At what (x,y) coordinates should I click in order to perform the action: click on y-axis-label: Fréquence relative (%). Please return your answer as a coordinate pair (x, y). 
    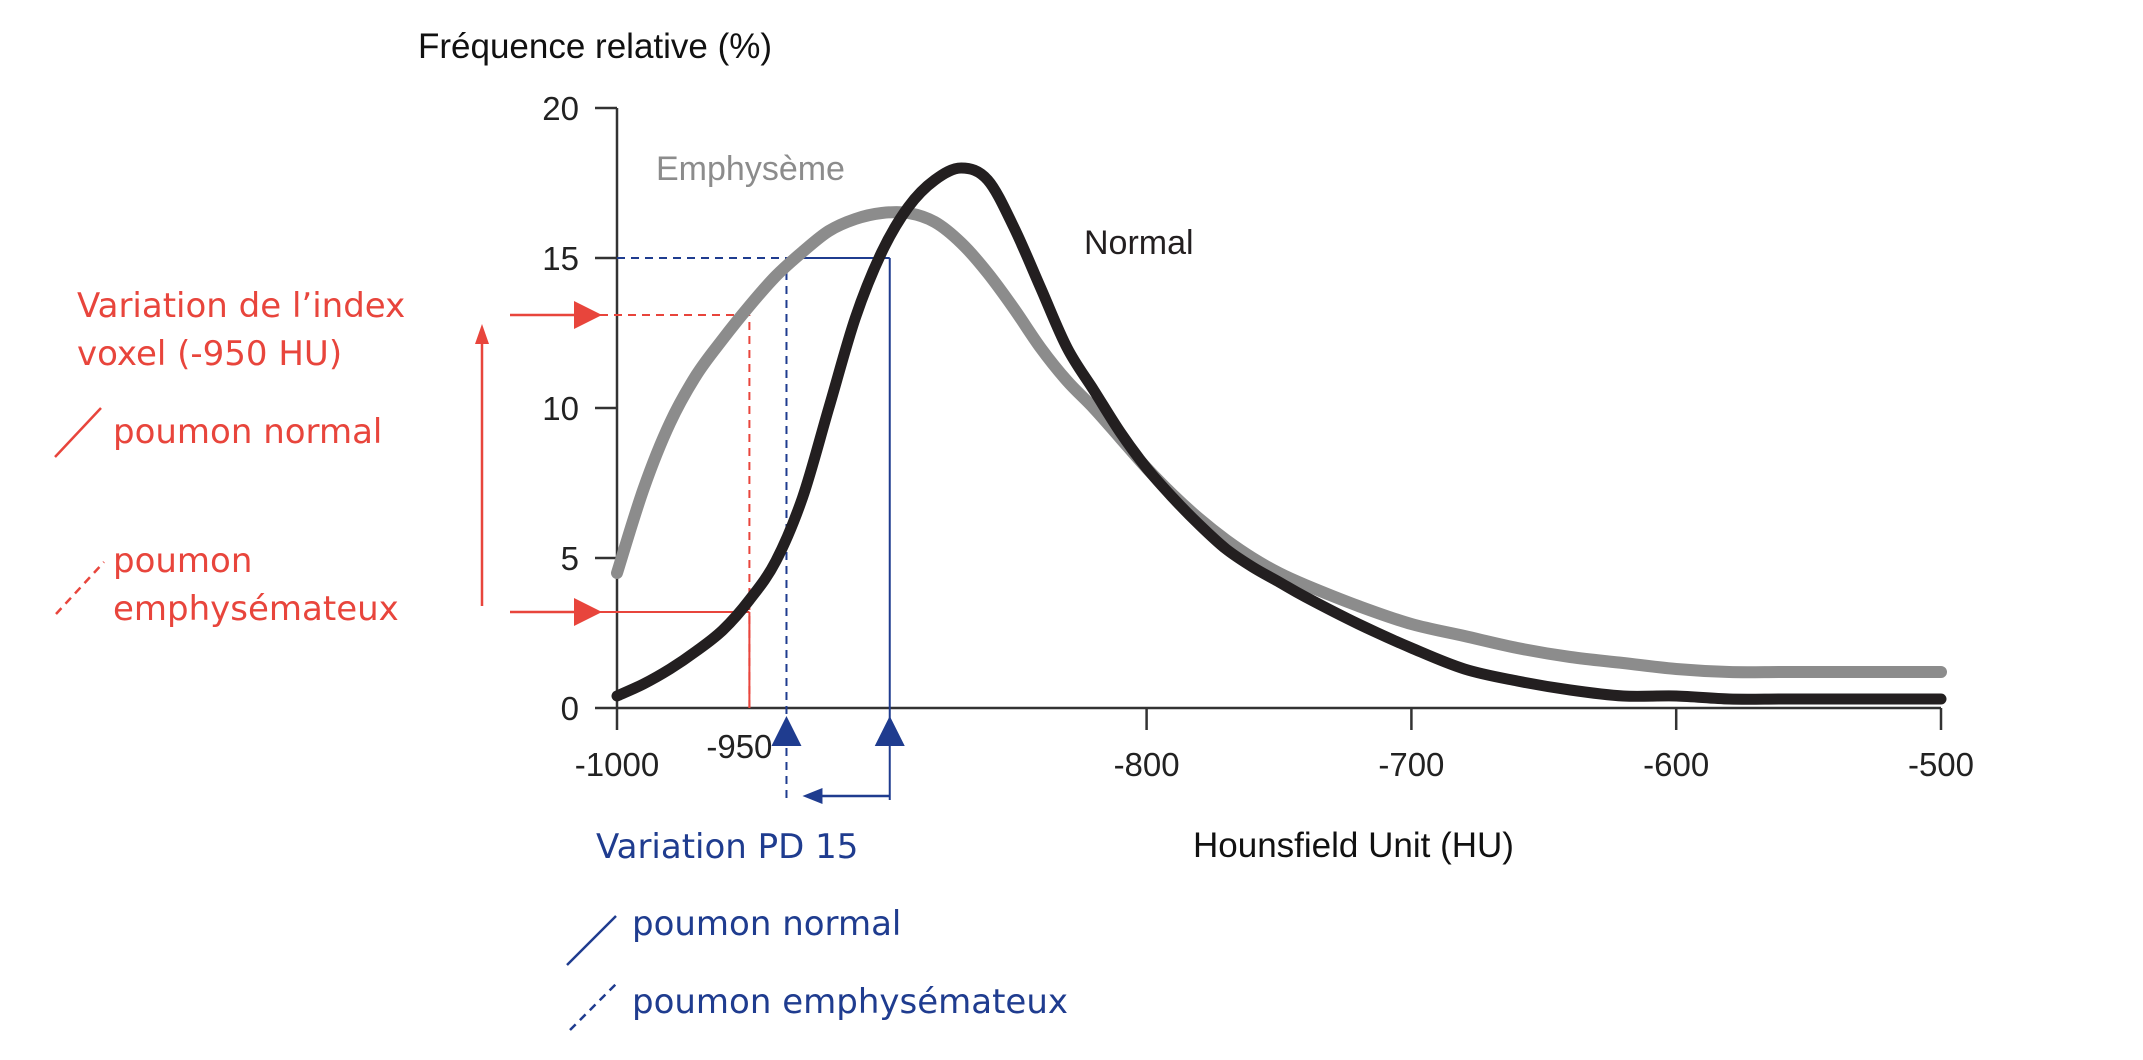
    Looking at the image, I should click on (595, 46).